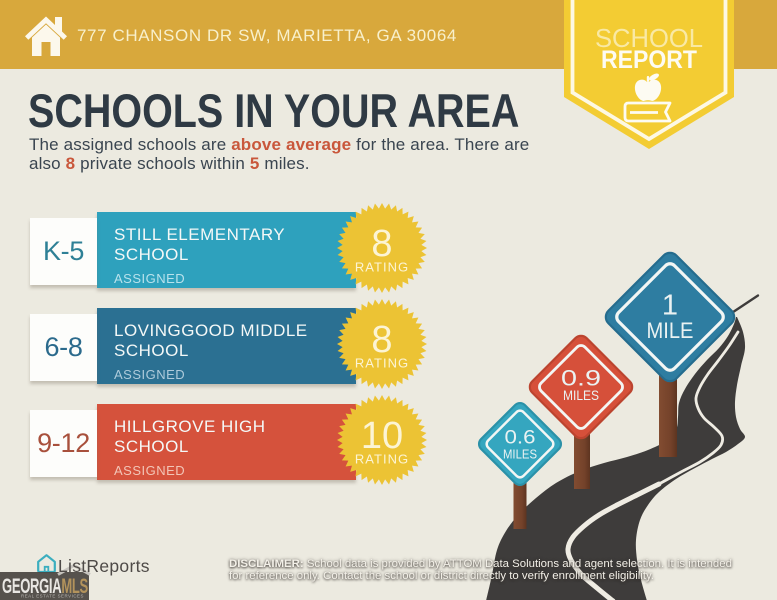 This screenshot has width=777, height=600. Describe the element at coordinates (649, 38) in the screenshot. I see `svg-text: SCHOOL` at that location.